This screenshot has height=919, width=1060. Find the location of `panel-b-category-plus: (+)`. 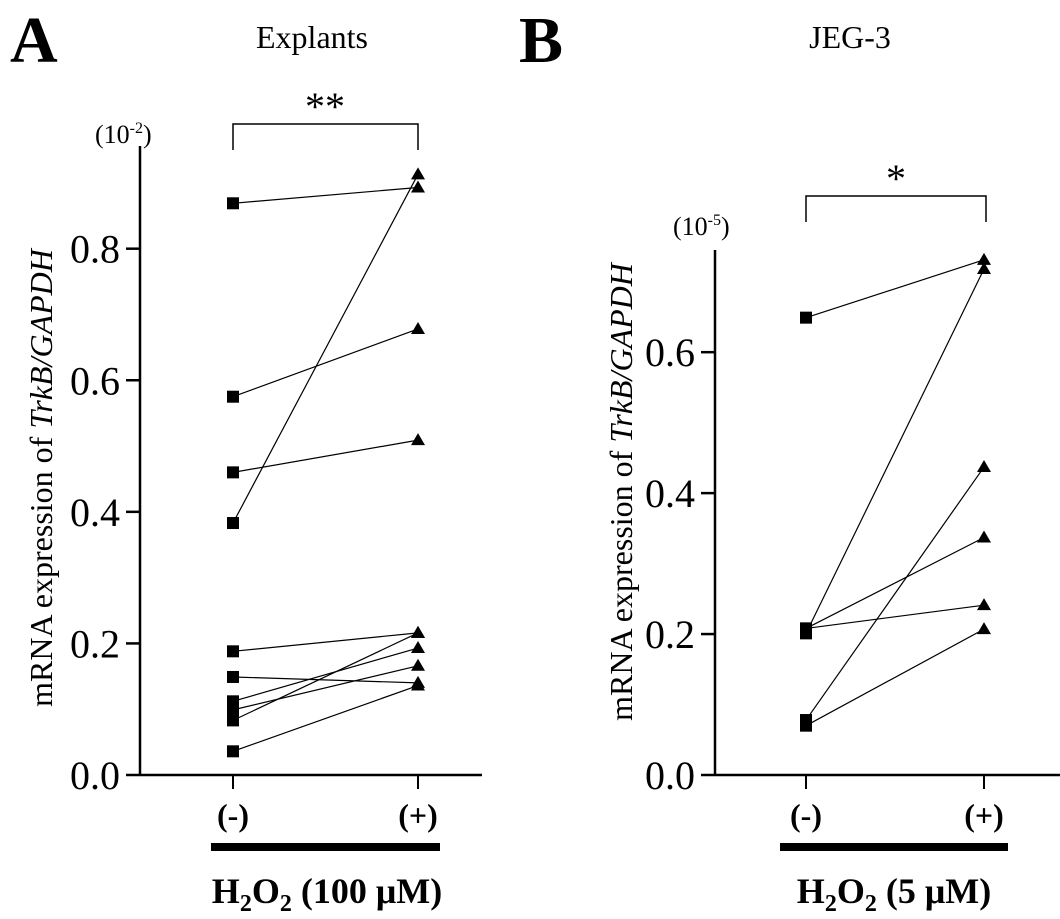

panel-b-category-plus: (+) is located at coordinates (984, 815).